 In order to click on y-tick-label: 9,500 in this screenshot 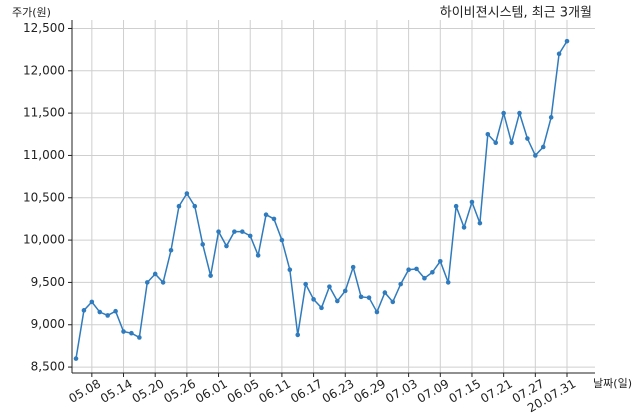, I will do `click(48, 282)`.